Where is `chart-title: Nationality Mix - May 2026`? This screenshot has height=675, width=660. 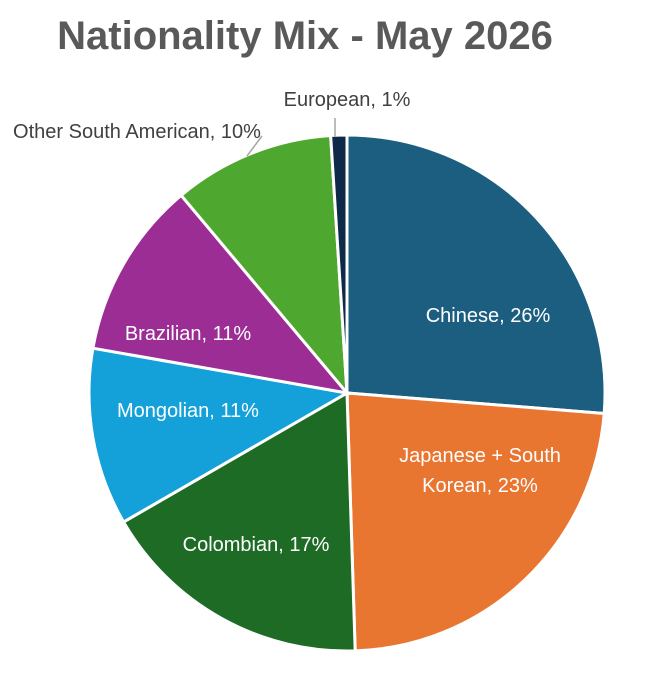 chart-title: Nationality Mix - May 2026 is located at coordinates (305, 36).